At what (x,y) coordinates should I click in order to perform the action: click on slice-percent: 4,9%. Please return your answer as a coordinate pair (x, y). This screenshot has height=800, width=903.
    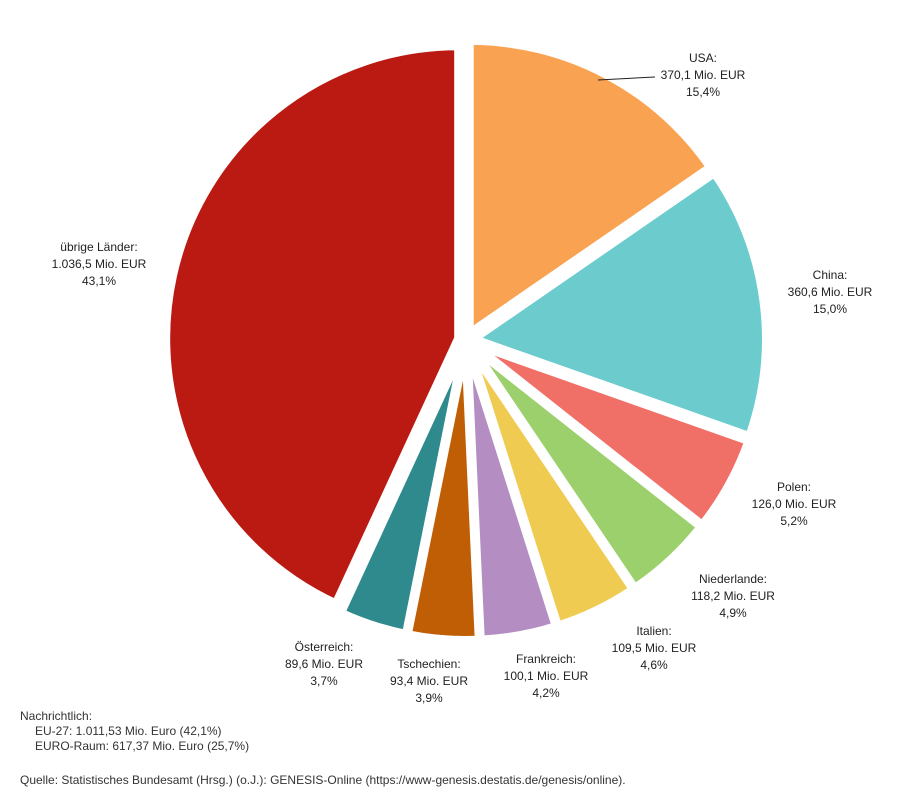
    Looking at the image, I should click on (733, 613).